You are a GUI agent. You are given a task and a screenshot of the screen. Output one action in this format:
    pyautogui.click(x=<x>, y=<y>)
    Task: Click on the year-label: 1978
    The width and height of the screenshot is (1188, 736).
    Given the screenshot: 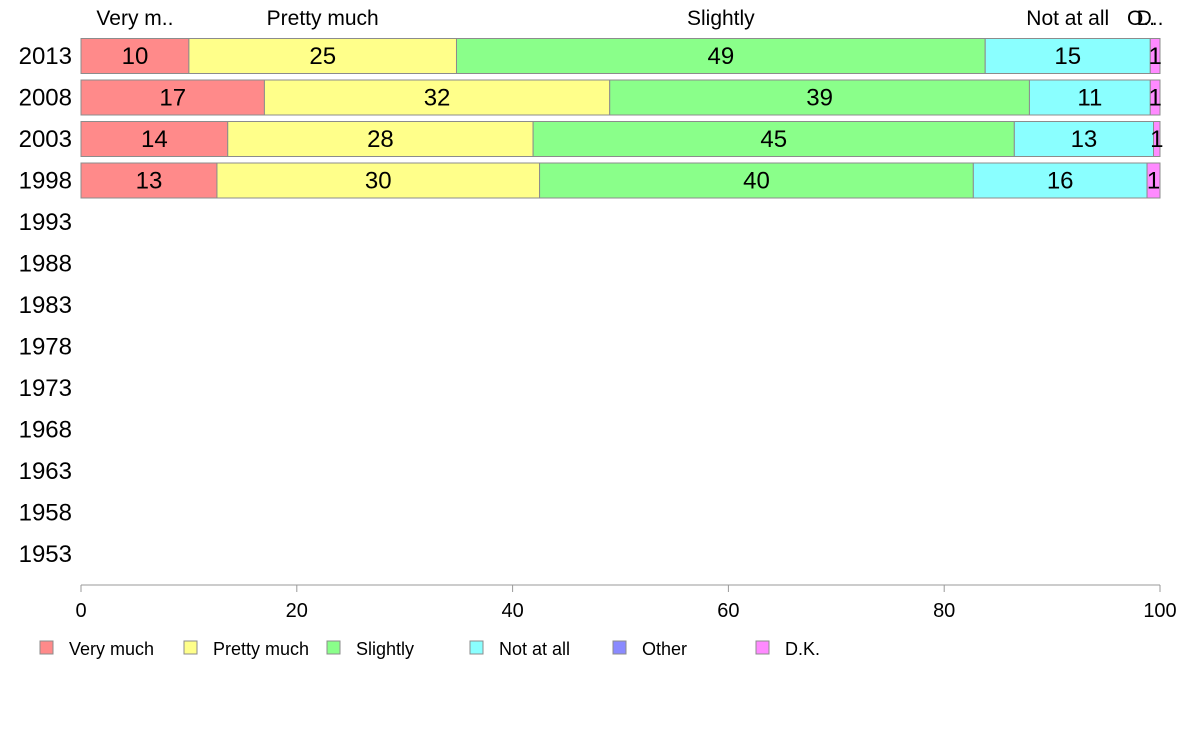 What is the action you would take?
    pyautogui.click(x=45, y=347)
    